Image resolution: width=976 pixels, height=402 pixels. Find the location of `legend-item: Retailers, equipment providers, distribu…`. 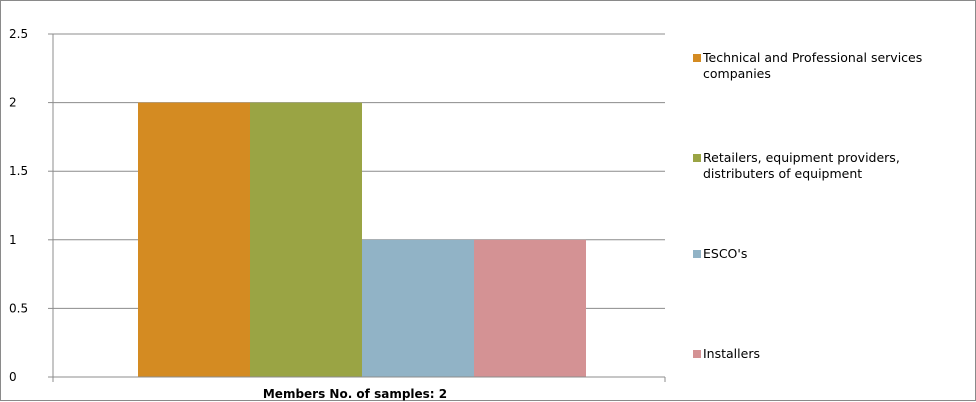

legend-item: Retailers, equipment providers, distribu… is located at coordinates (833, 166).